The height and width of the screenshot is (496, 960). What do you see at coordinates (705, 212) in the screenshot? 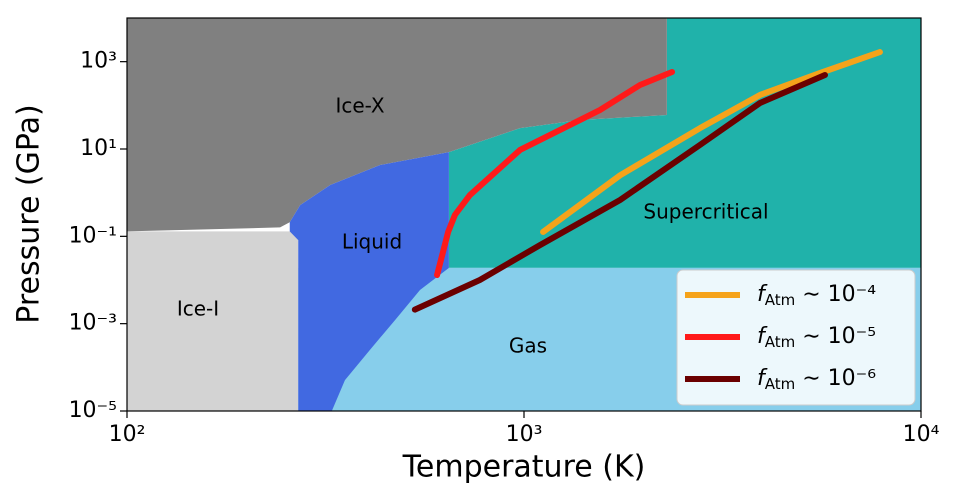
I see `region-label: Supercritical` at bounding box center [705, 212].